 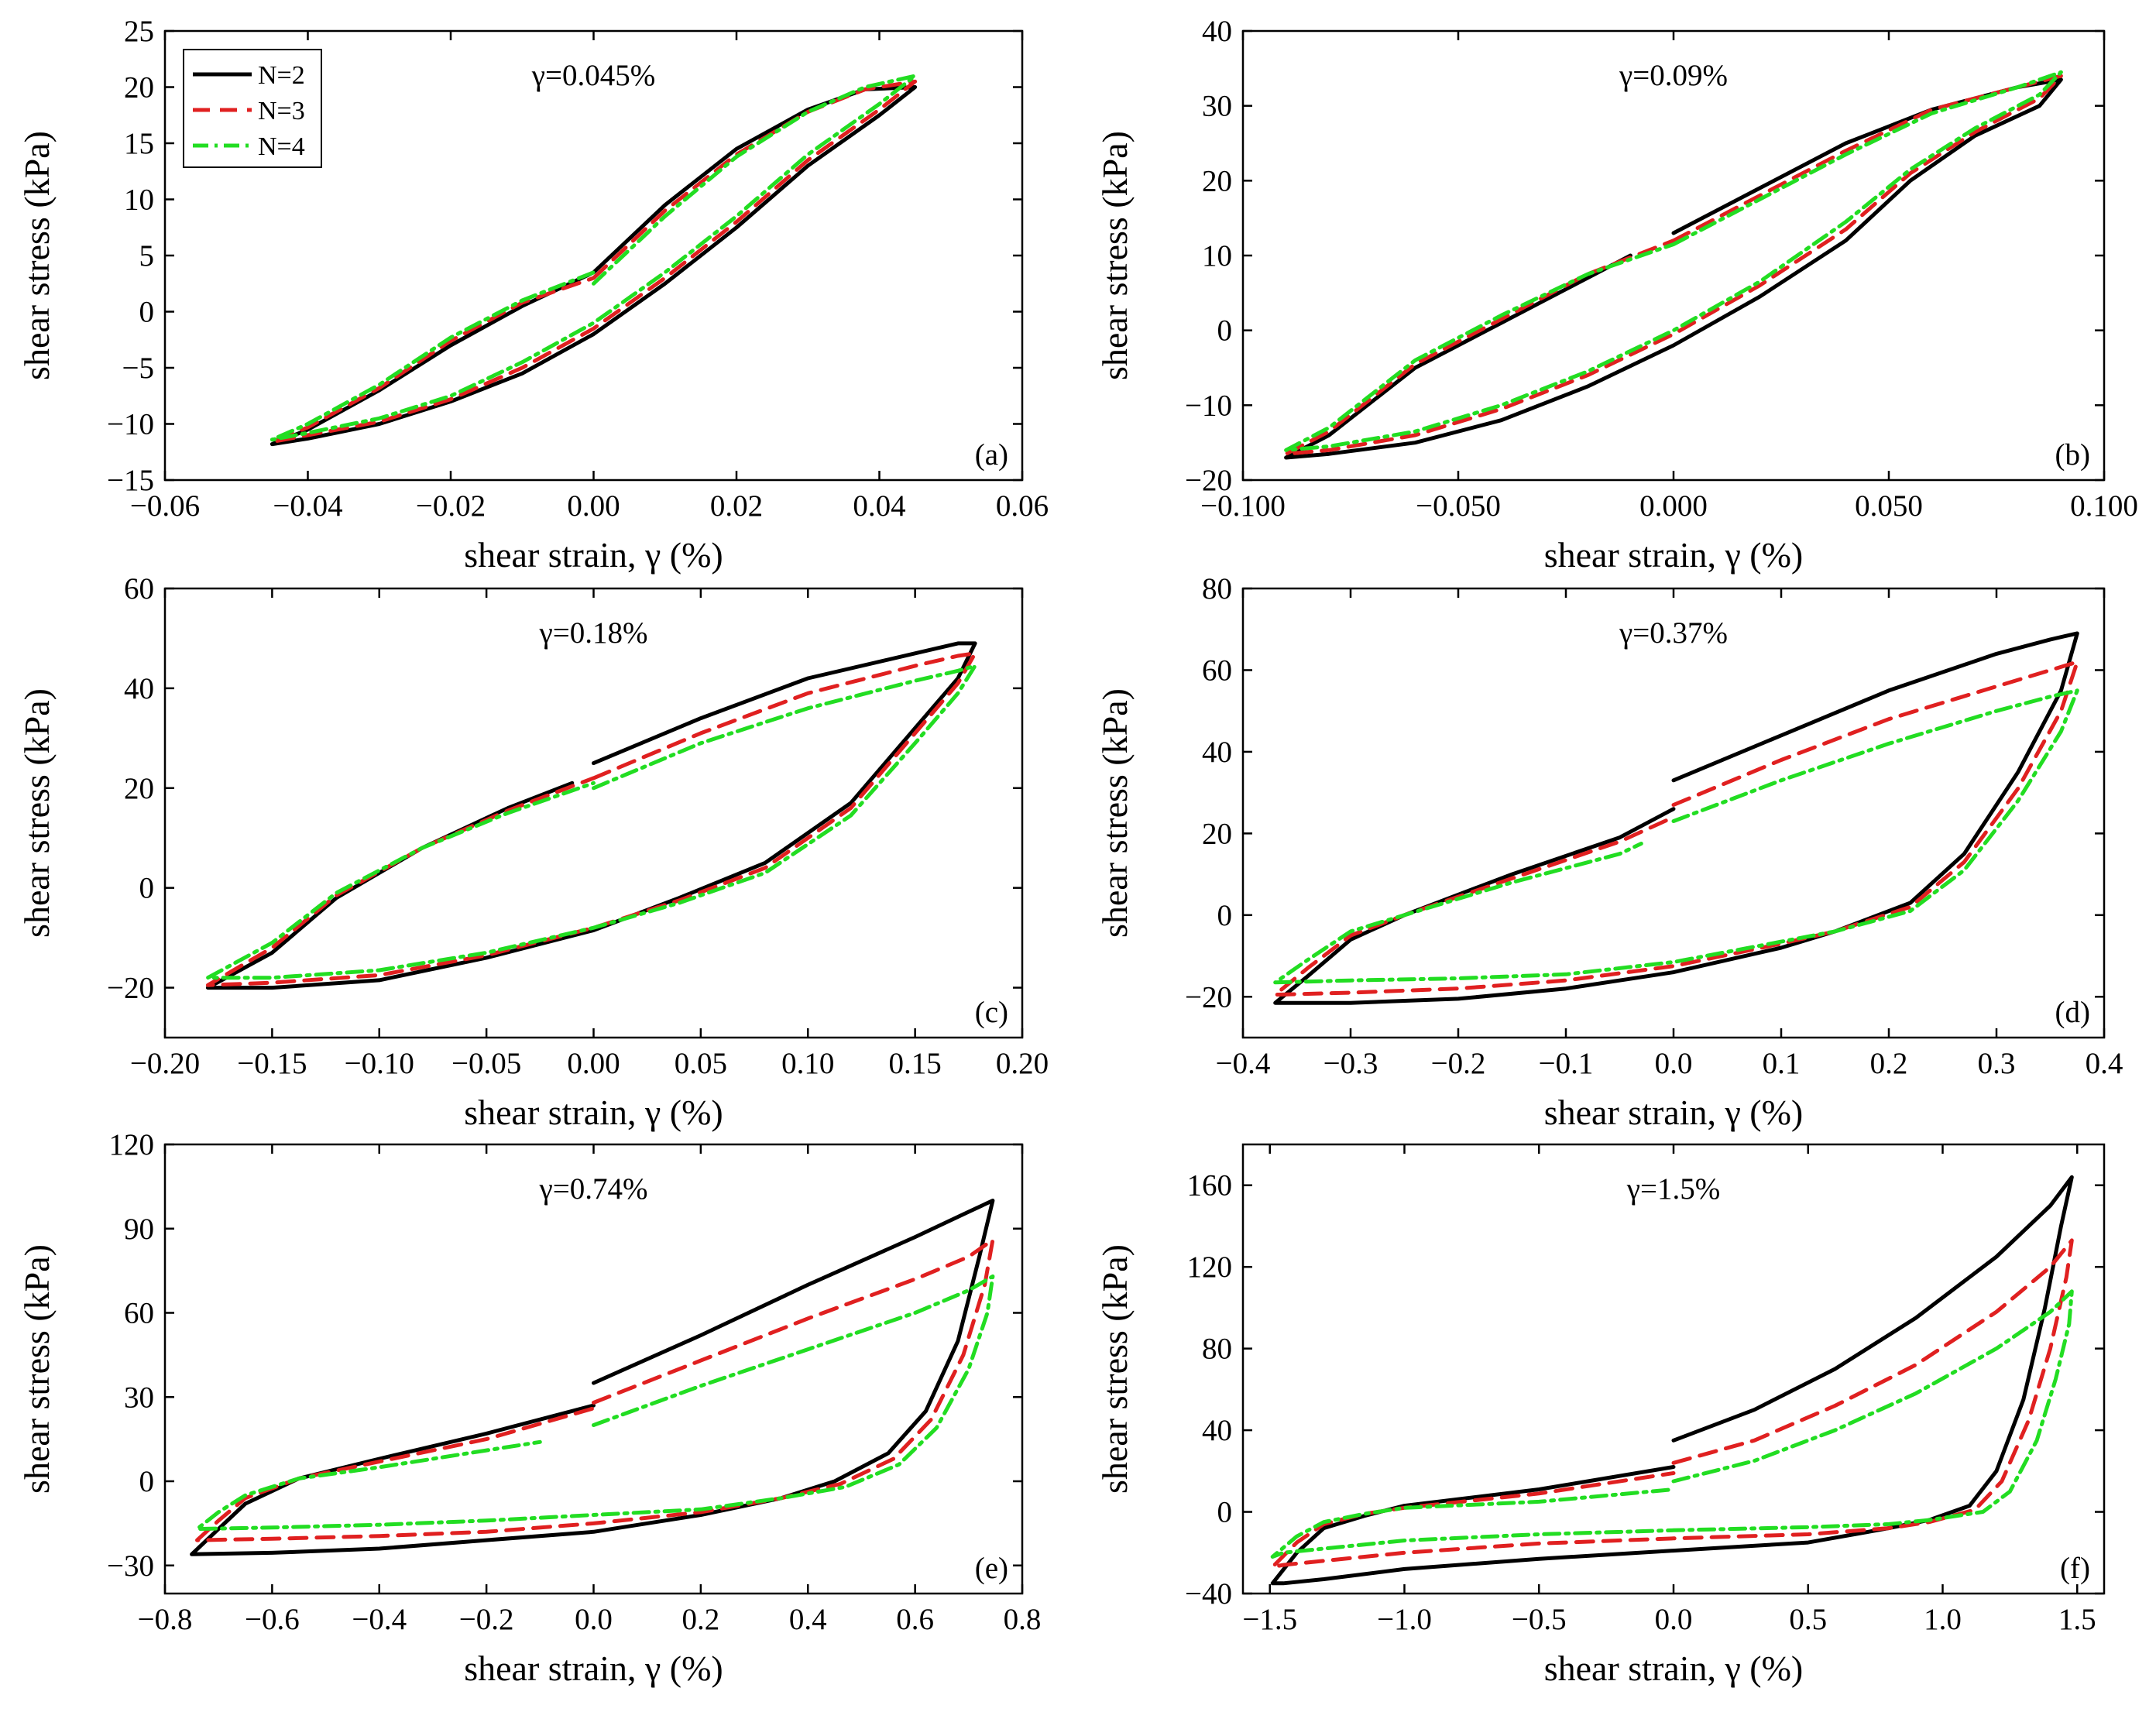 I want to click on panel-label: (b), so click(x=2072, y=455).